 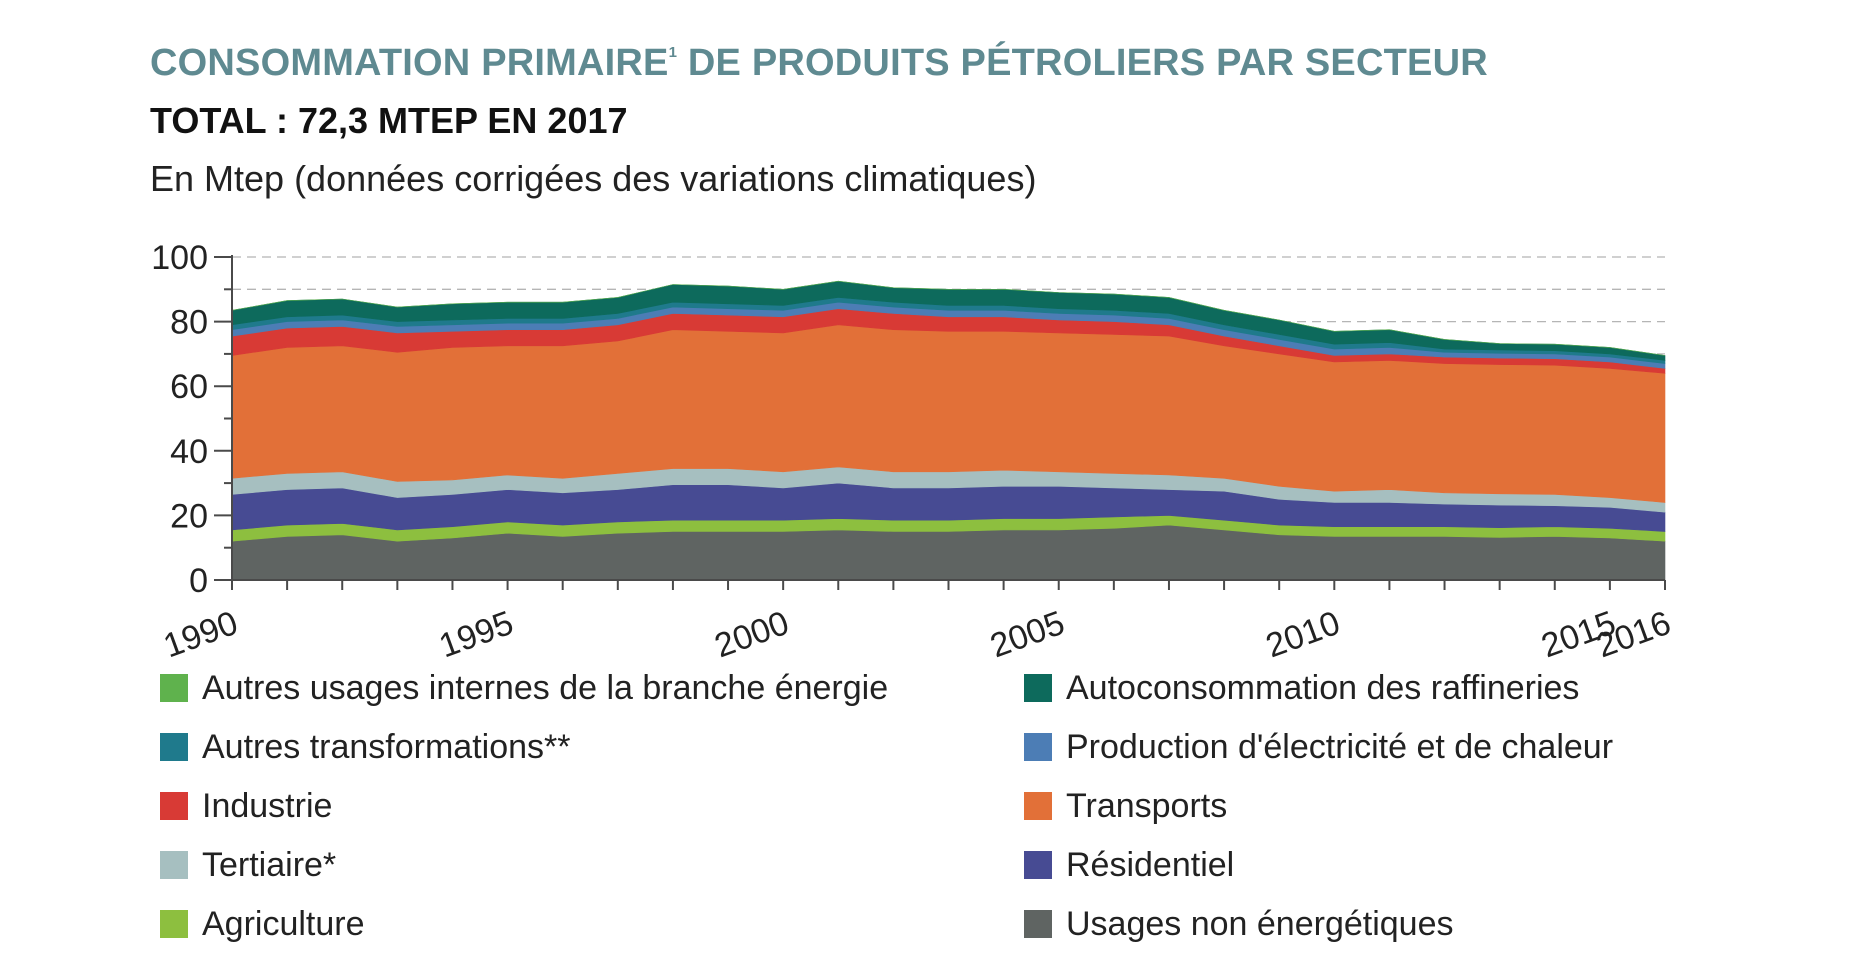 What do you see at coordinates (1303, 632) in the screenshot?
I see `x-tick-label: 2010` at bounding box center [1303, 632].